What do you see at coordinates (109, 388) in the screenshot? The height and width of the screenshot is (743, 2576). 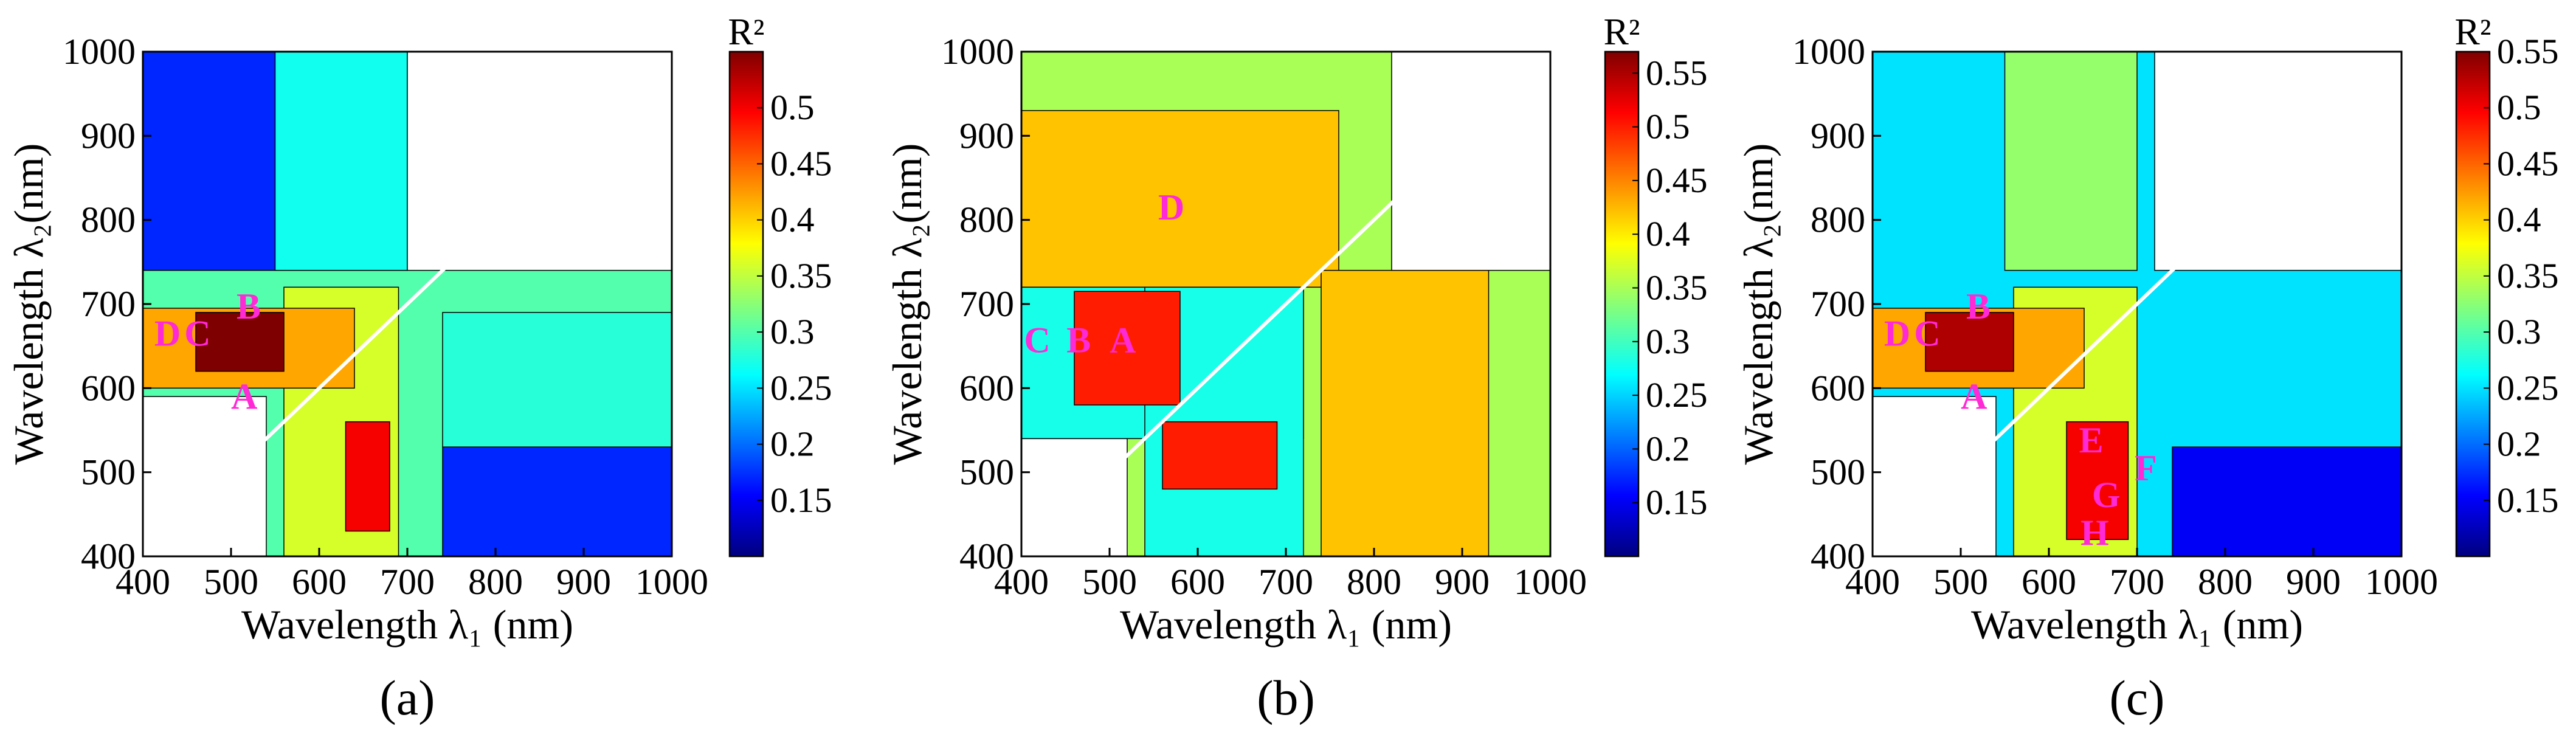 I see `y-tick-label-0-2: 600` at bounding box center [109, 388].